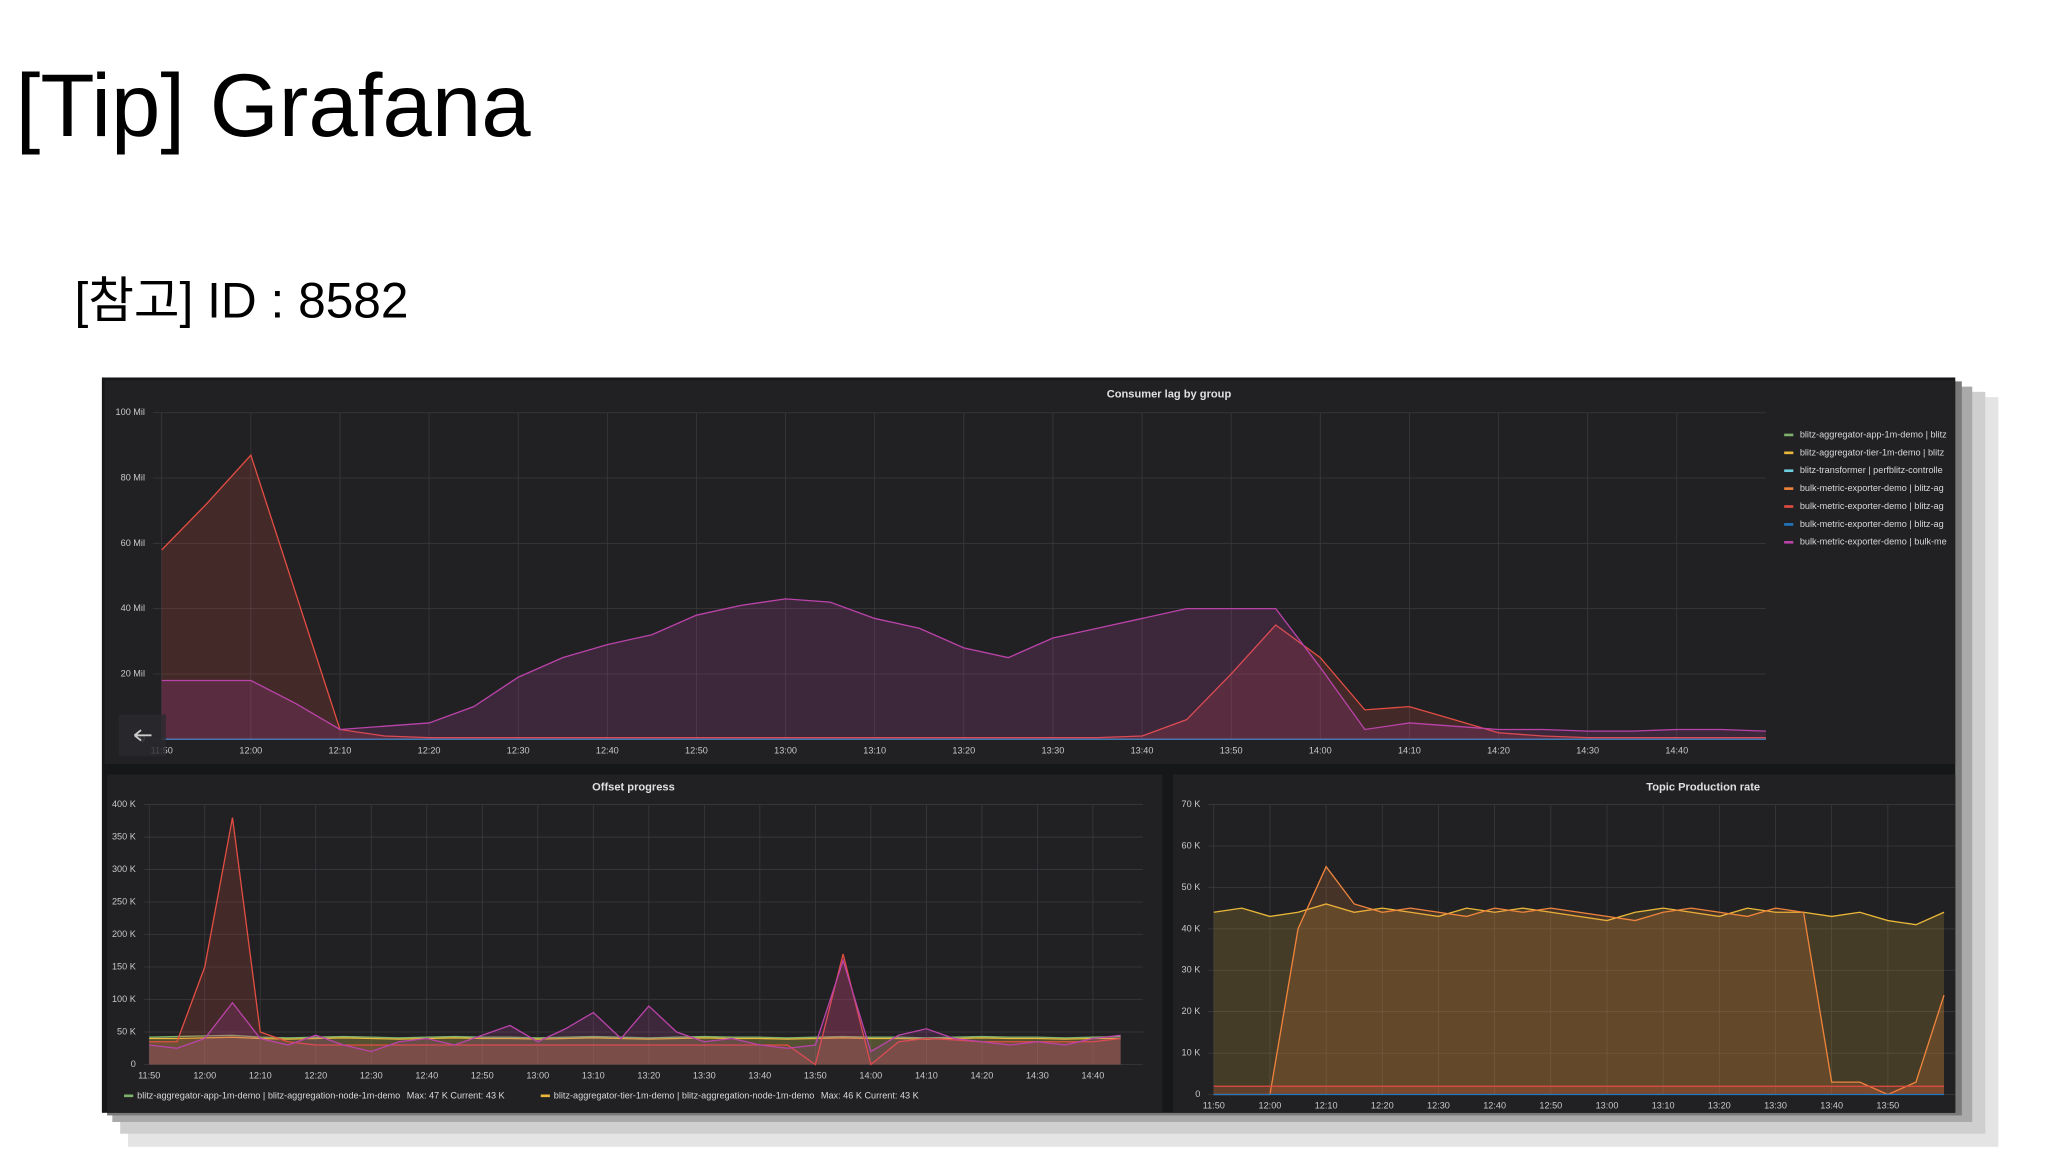 This screenshot has width=2048, height=1152. I want to click on y-tick-label: 60 K, so click(1191, 845).